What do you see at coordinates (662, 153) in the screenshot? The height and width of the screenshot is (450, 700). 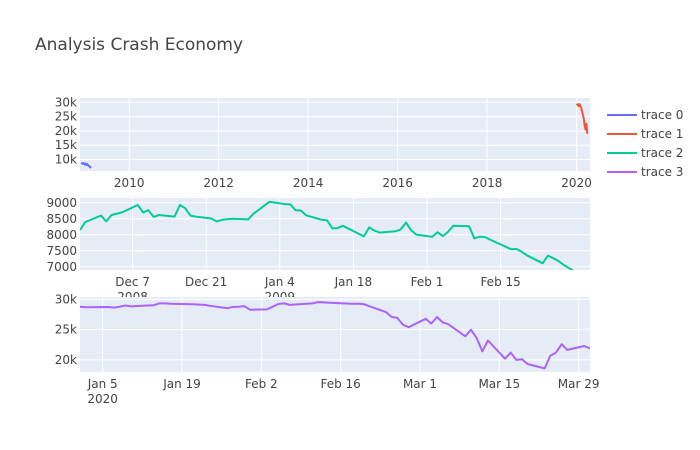 I see `legend-label-trace-2: trace 2` at bounding box center [662, 153].